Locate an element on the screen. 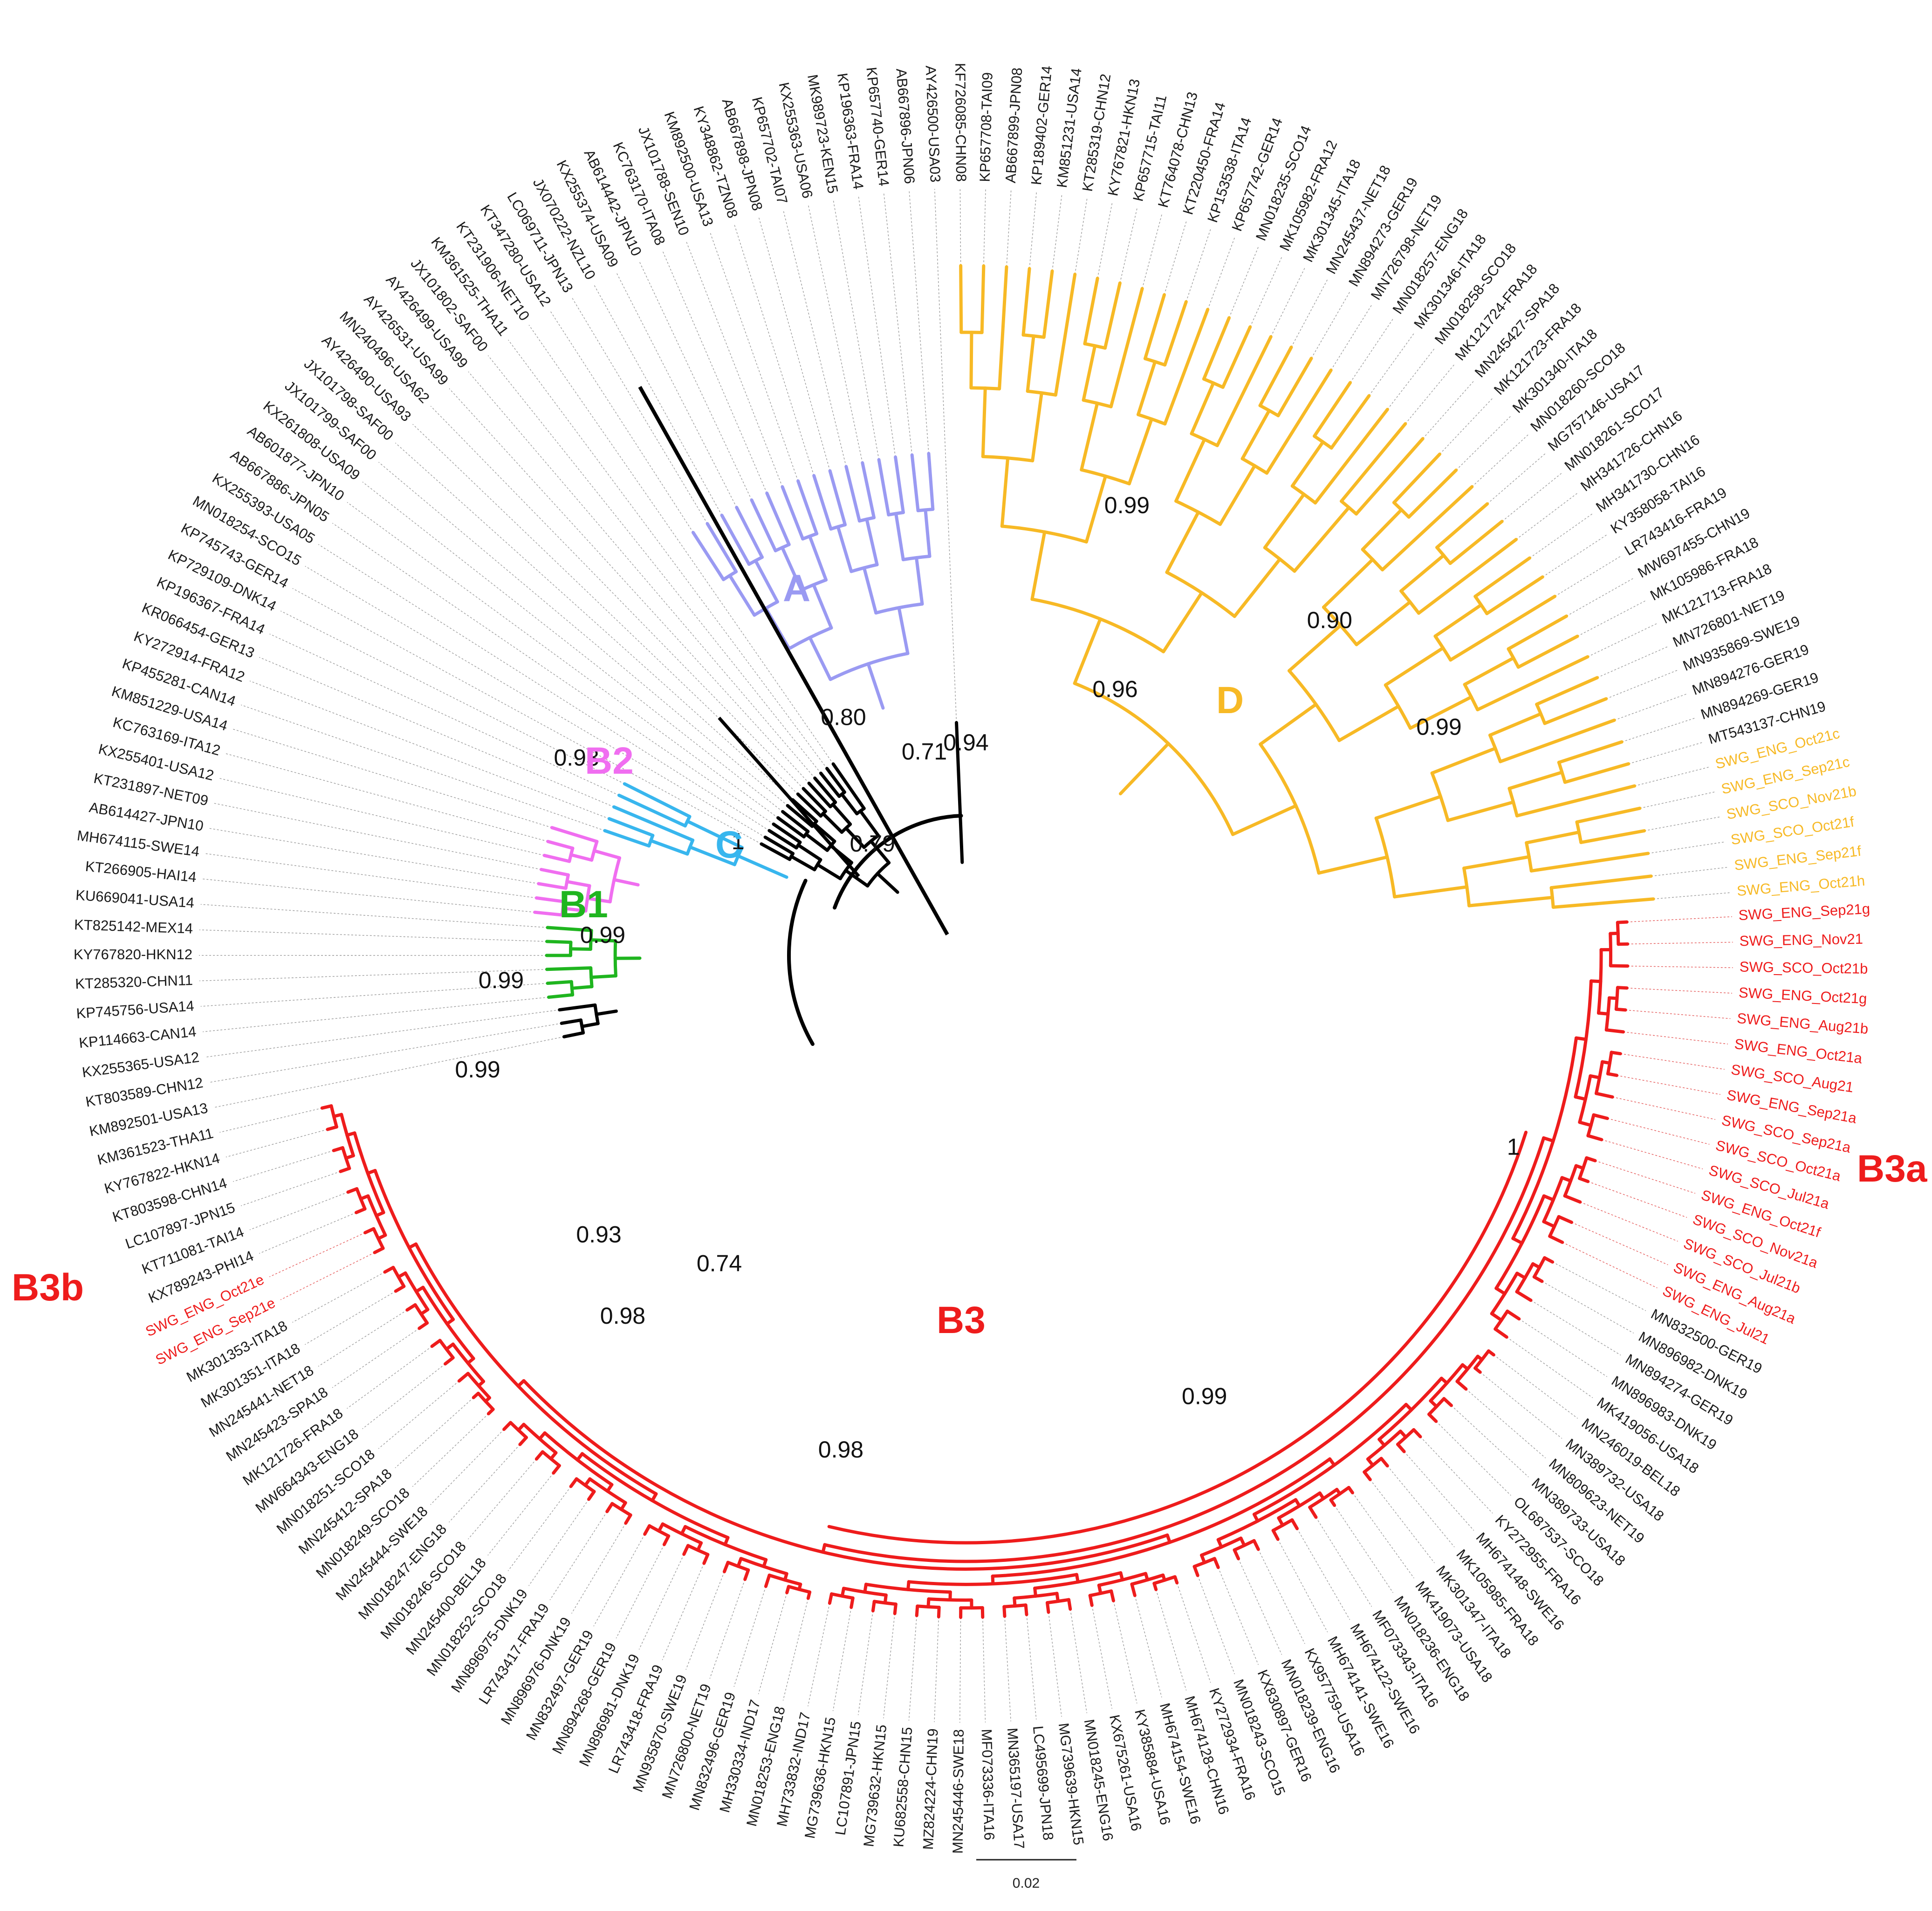 This screenshot has height=1911, width=1932. tip-label: SWG_ENG_Oct21g is located at coordinates (1802, 995).